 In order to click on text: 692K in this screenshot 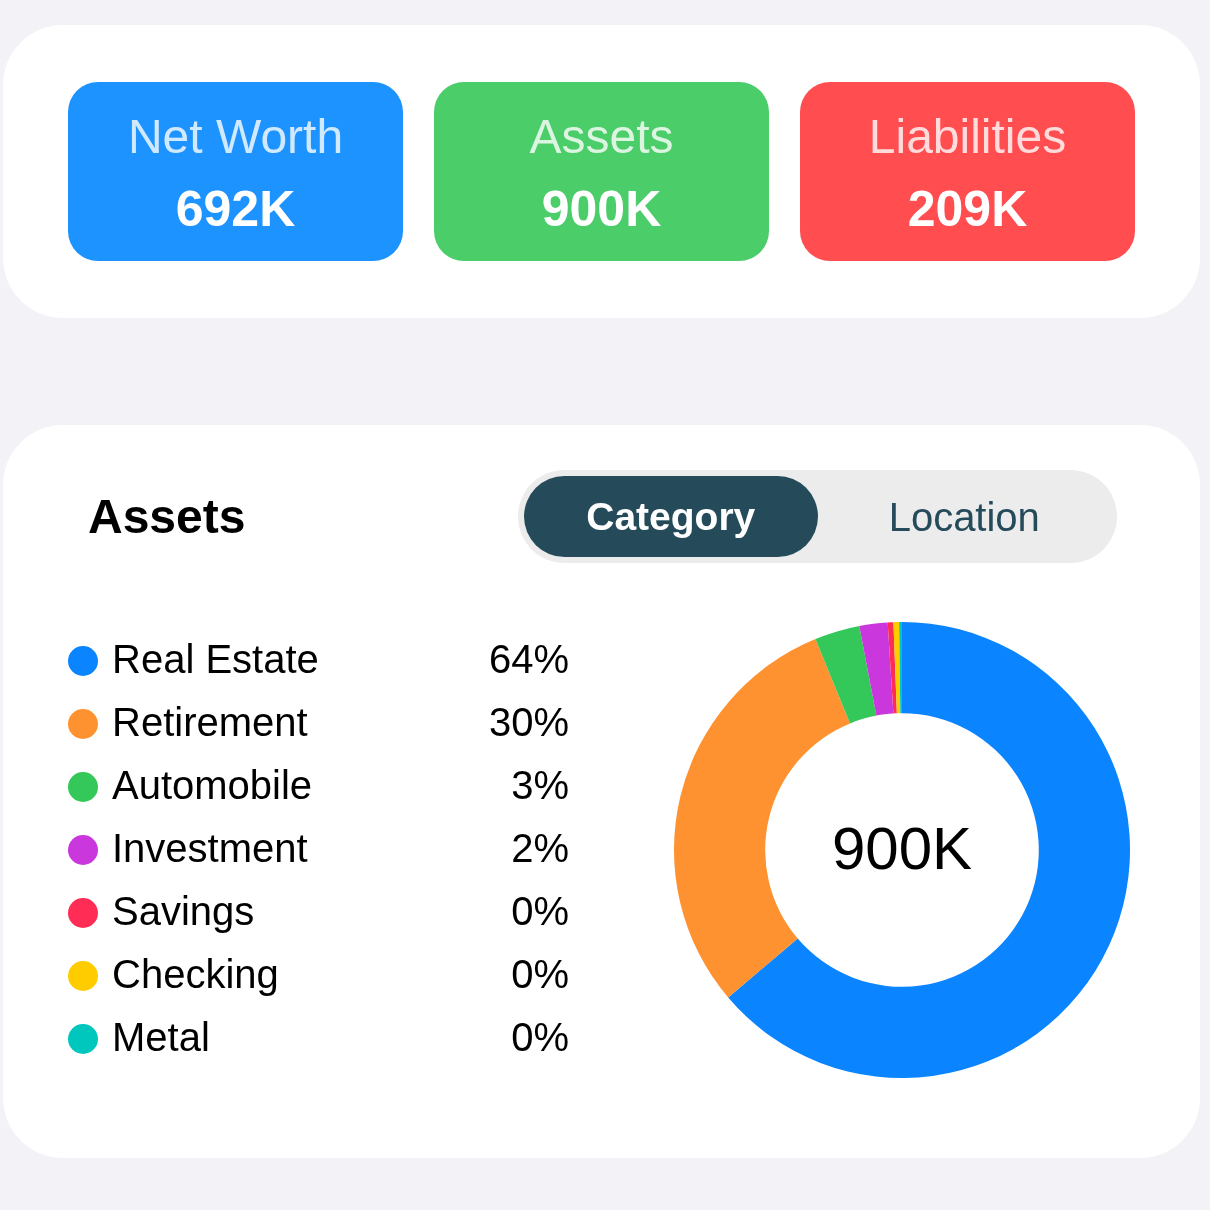, I will do `click(235, 209)`.